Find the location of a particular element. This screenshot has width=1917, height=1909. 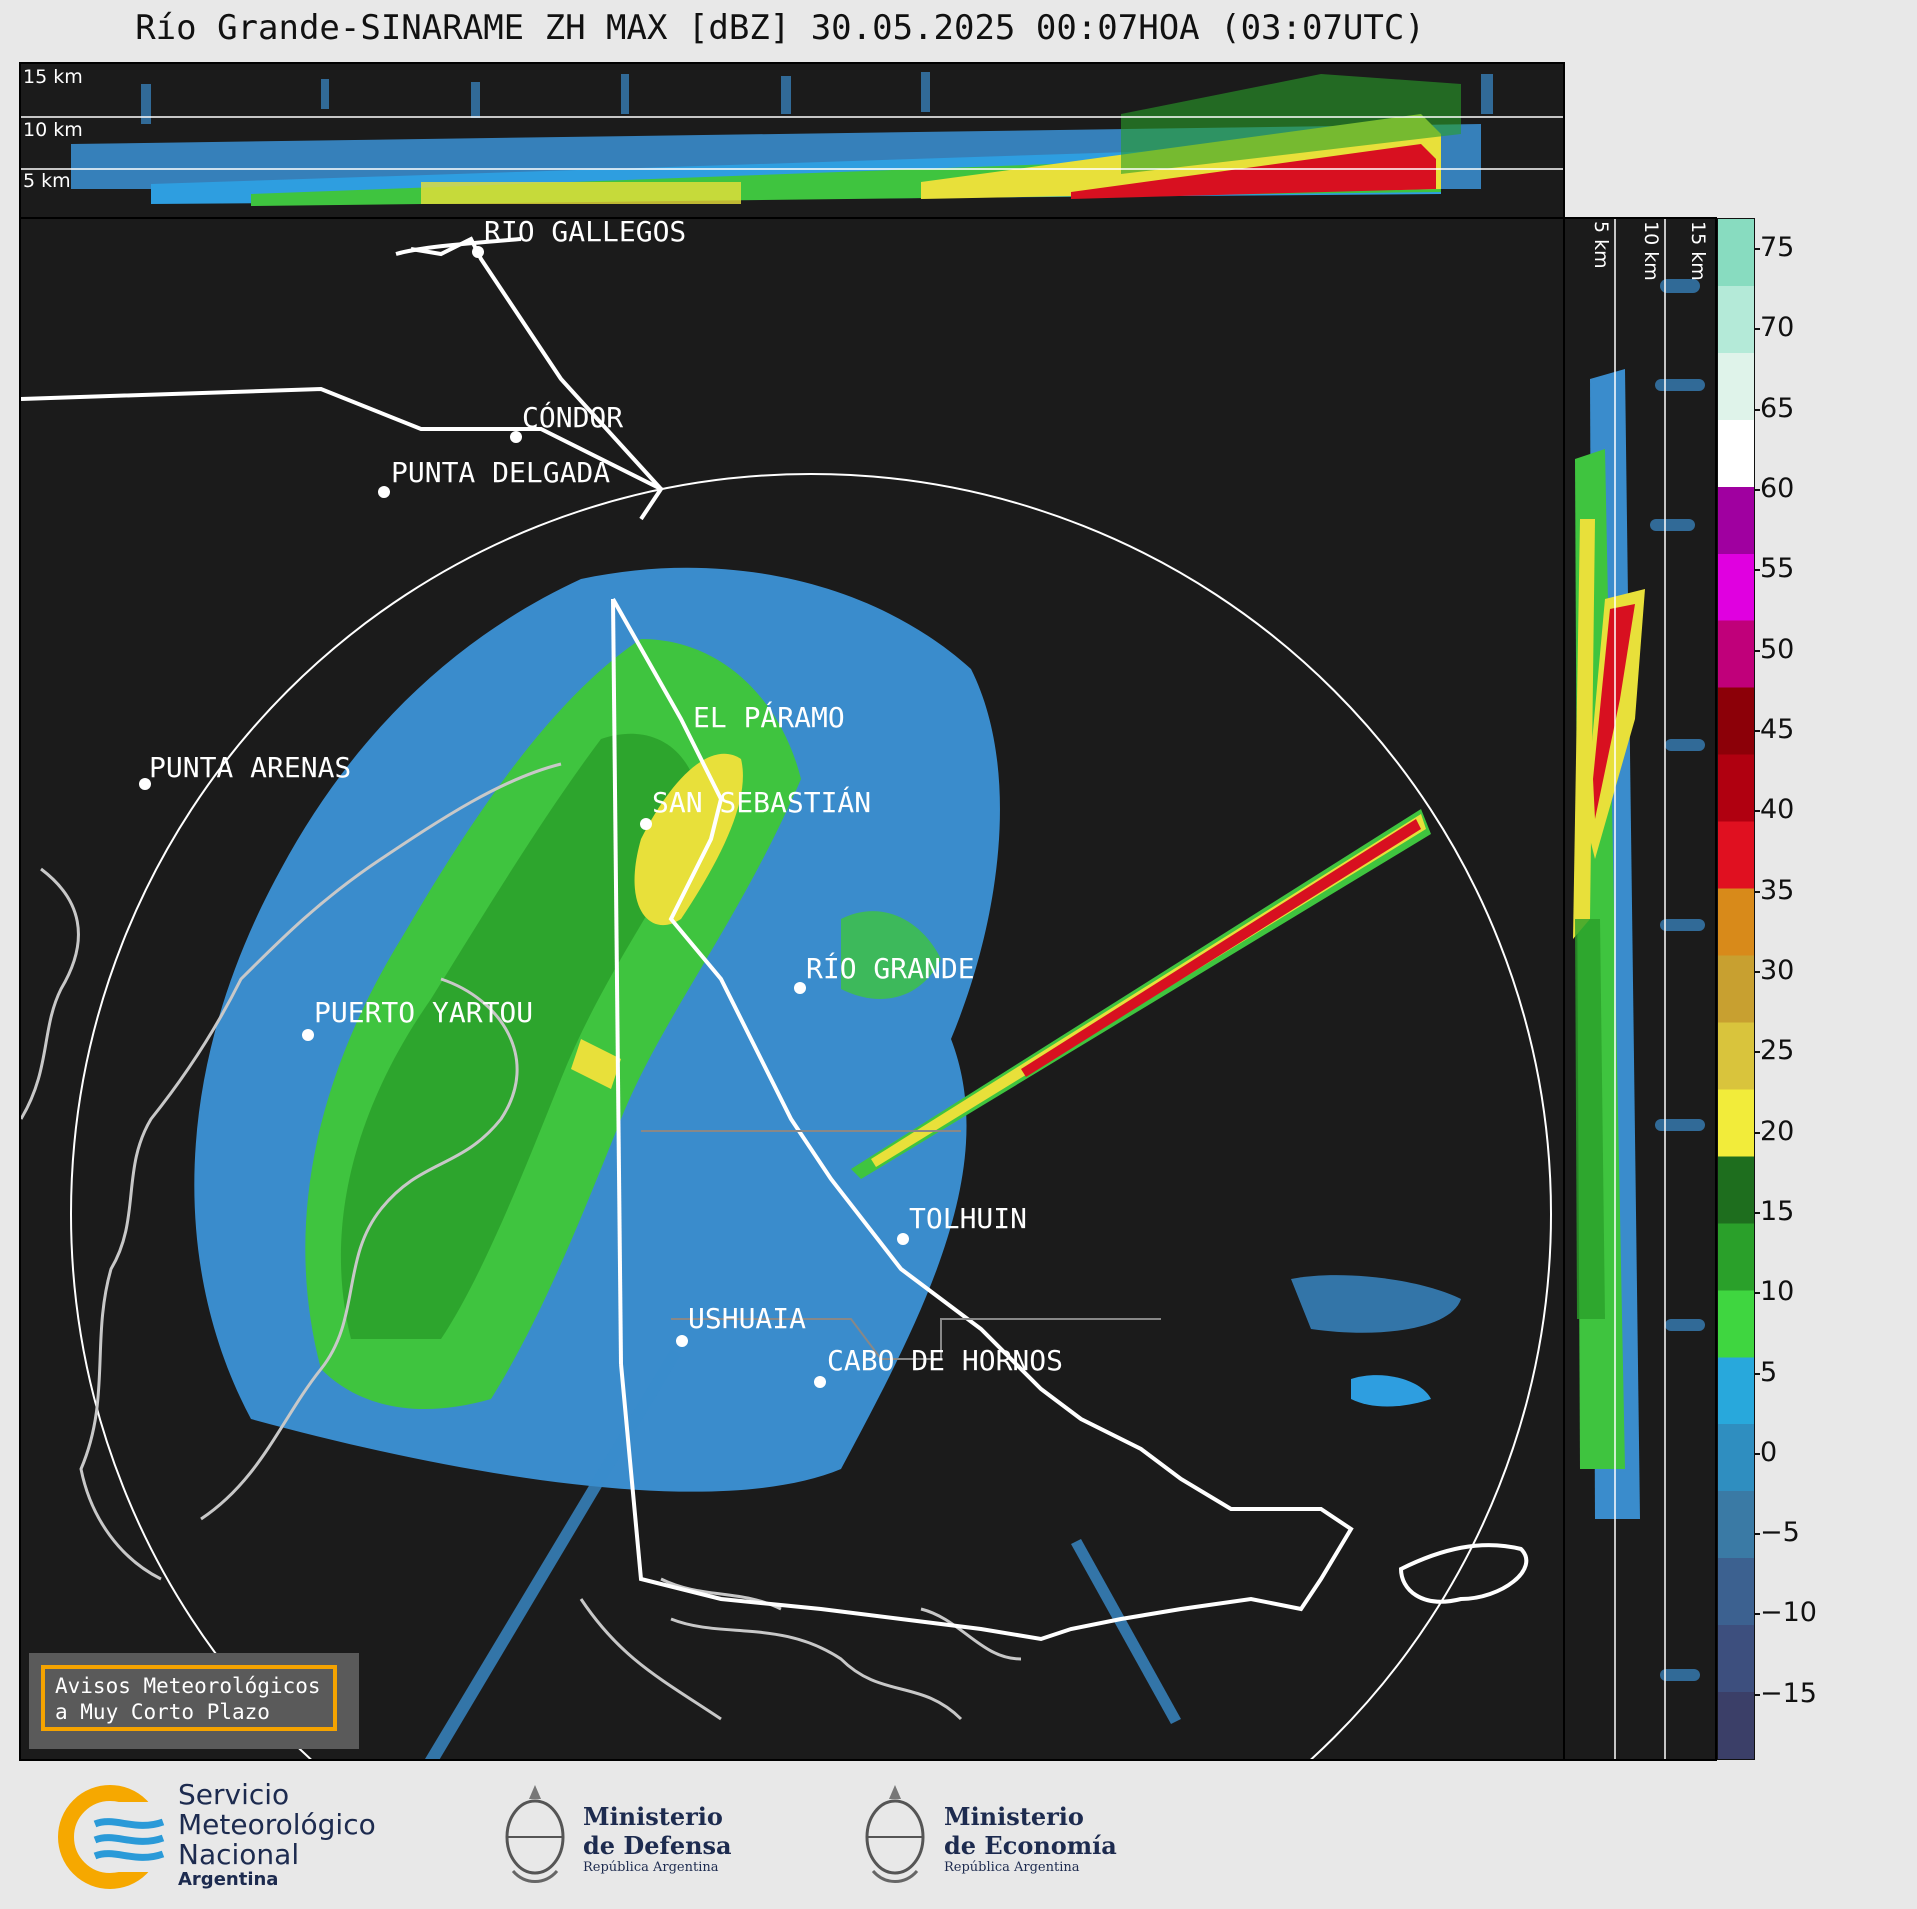

colorbar-tick-label: 50 is located at coordinates (1774, 649).